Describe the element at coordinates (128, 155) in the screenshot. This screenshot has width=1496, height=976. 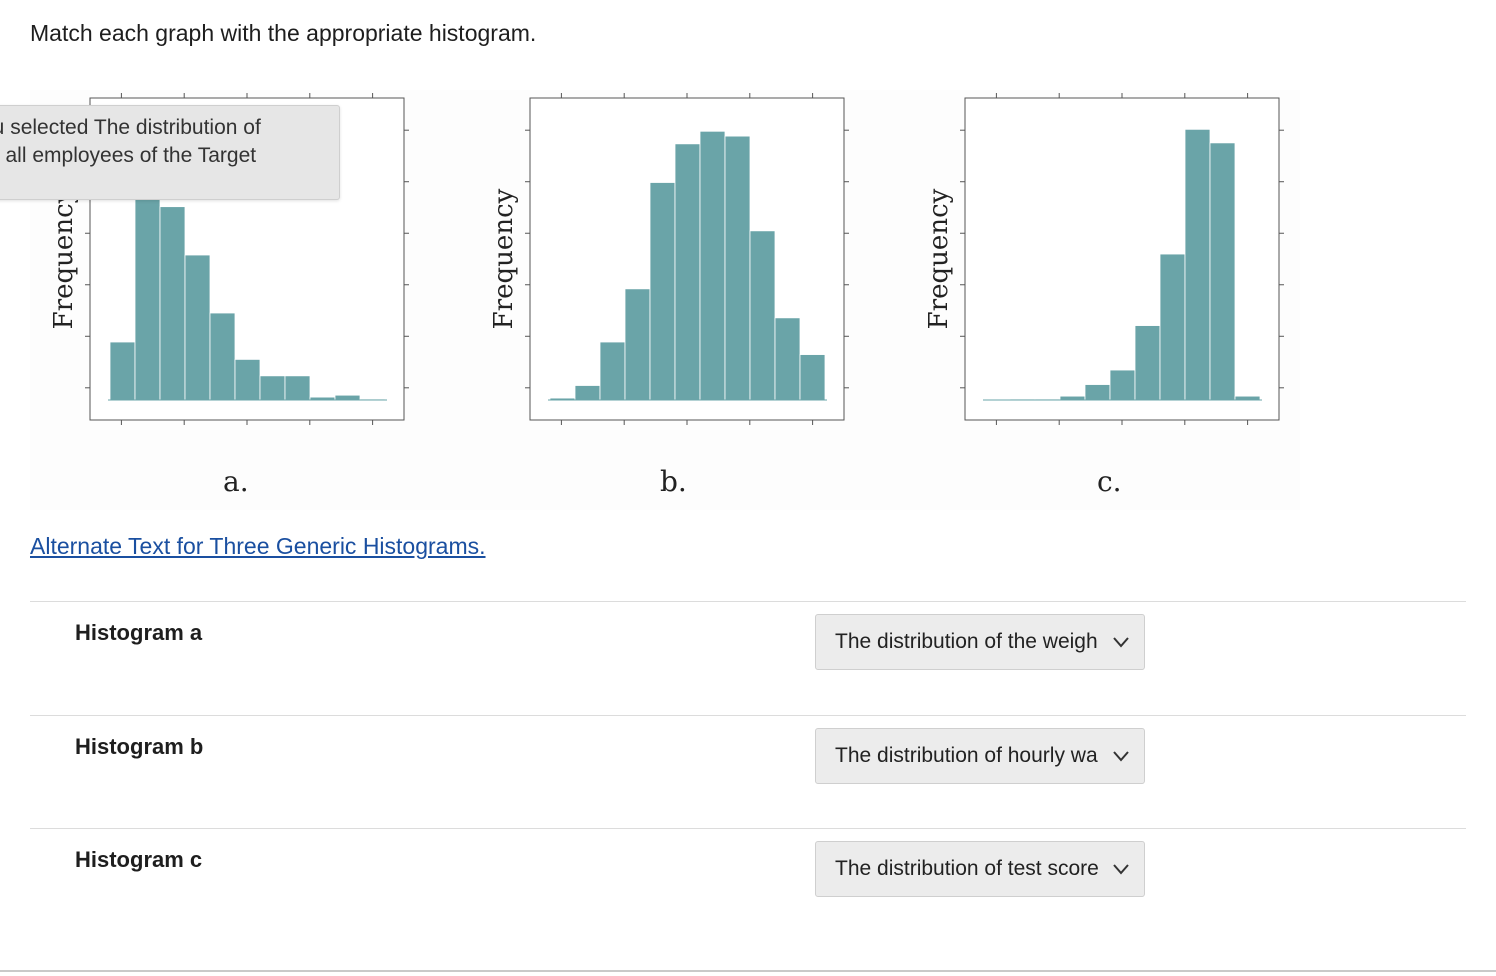
I see `tooltip-line: or all employees of the Target` at that location.